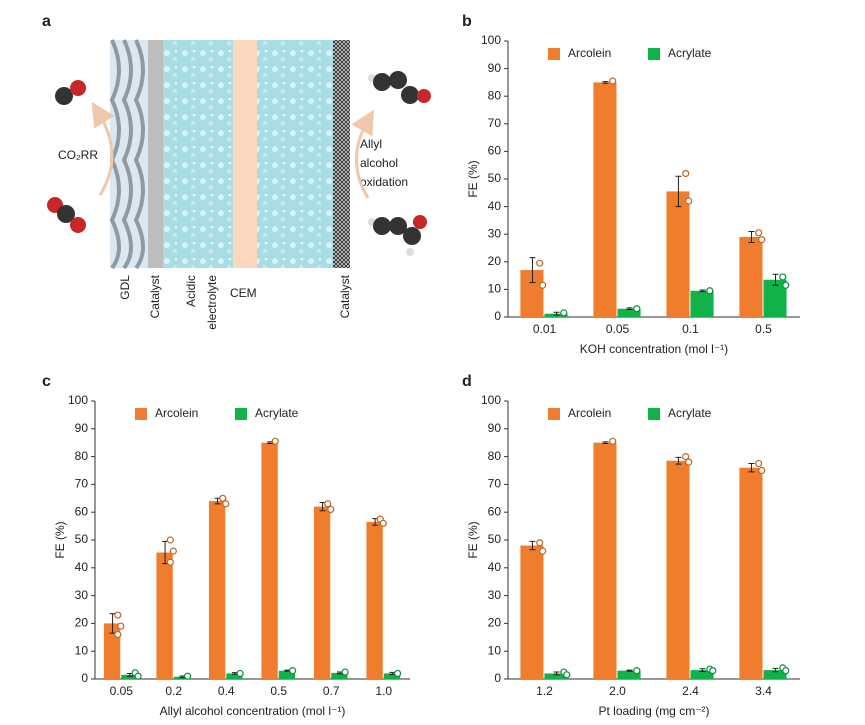 This screenshot has width=865, height=725. What do you see at coordinates (617, 691) in the screenshot?
I see `x-tick-label: 2.0` at bounding box center [617, 691].